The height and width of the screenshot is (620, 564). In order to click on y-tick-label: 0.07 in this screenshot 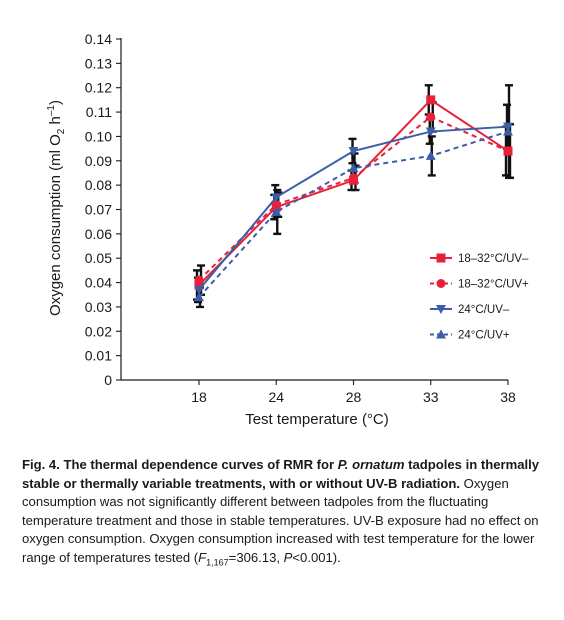, I will do `click(98, 210)`.